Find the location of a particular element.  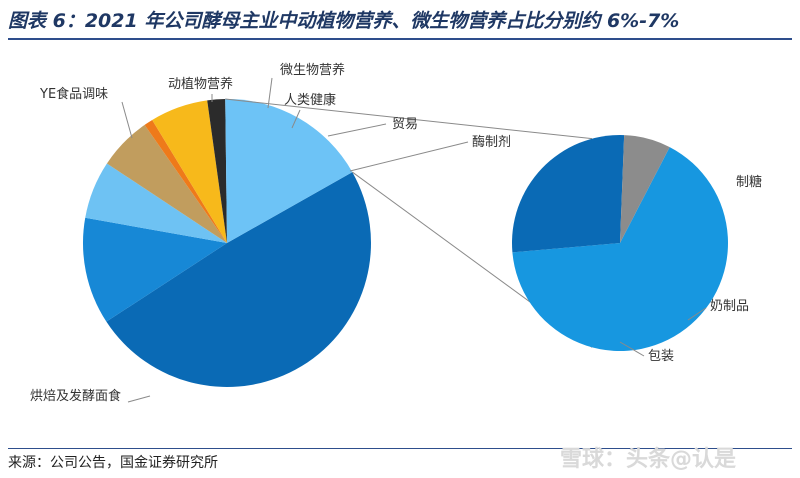

label-packaging: 包装 is located at coordinates (661, 356).